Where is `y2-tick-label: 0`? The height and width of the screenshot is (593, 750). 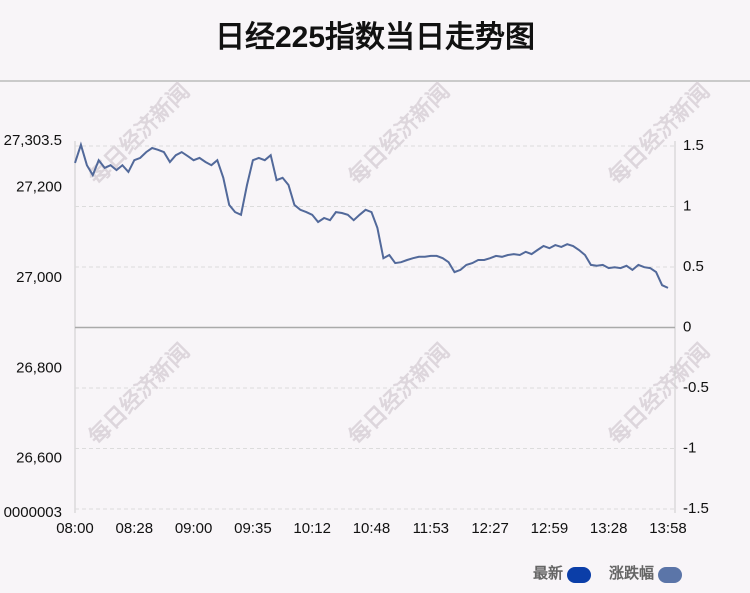
y2-tick-label: 0 is located at coordinates (687, 326).